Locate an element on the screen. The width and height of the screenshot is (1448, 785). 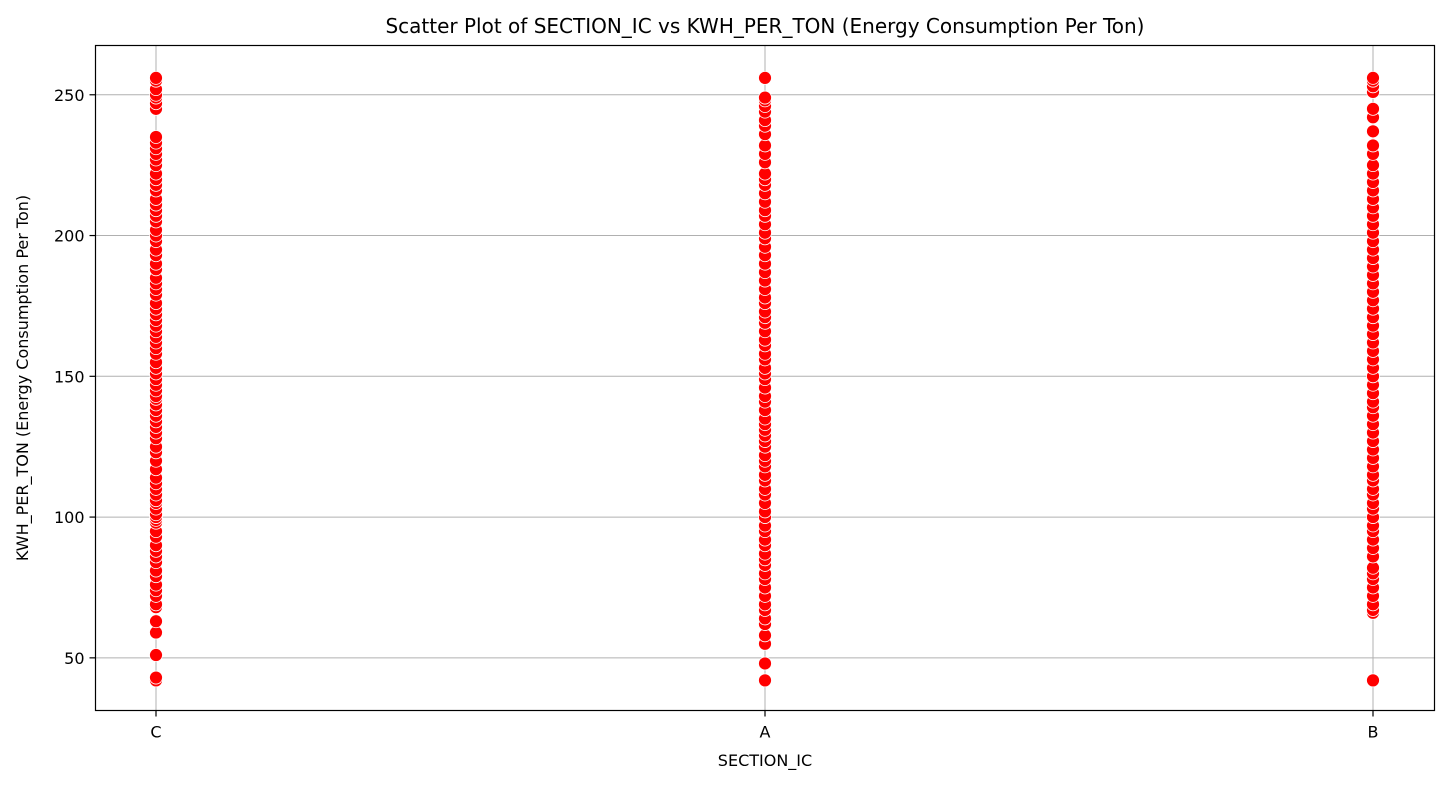
y-axis-ticks: 50 100 150 200 250 is located at coordinates (75, 377).